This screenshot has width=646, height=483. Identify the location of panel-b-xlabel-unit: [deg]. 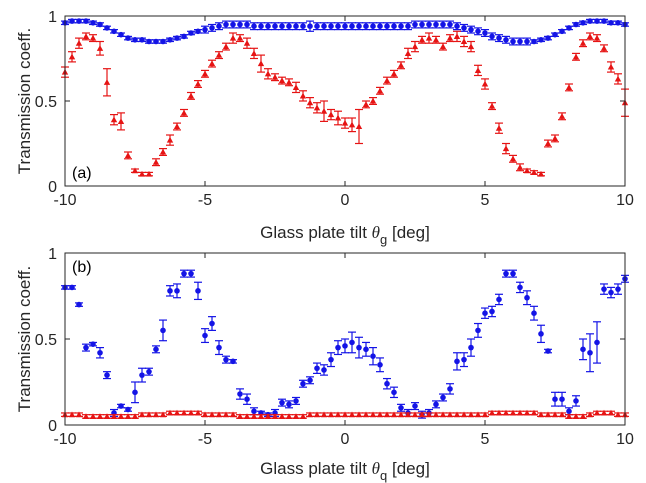
(408, 468).